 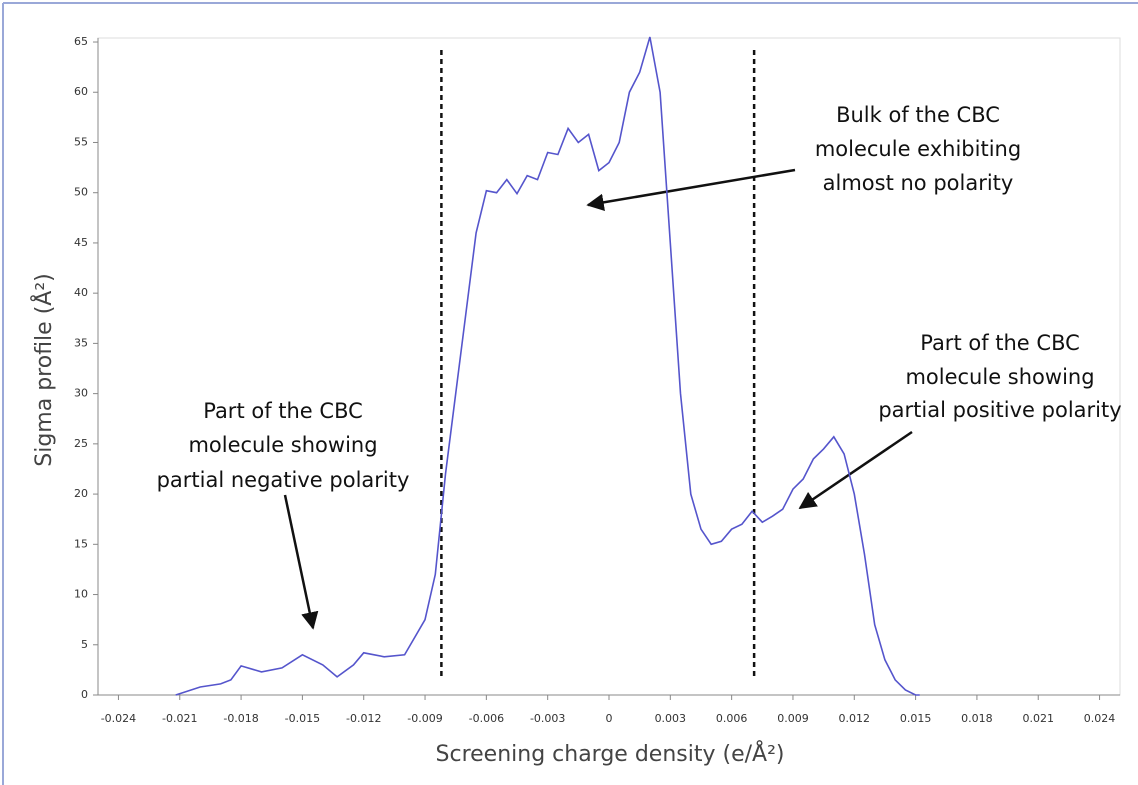 I want to click on y-tick-label: 25, so click(x=81, y=443).